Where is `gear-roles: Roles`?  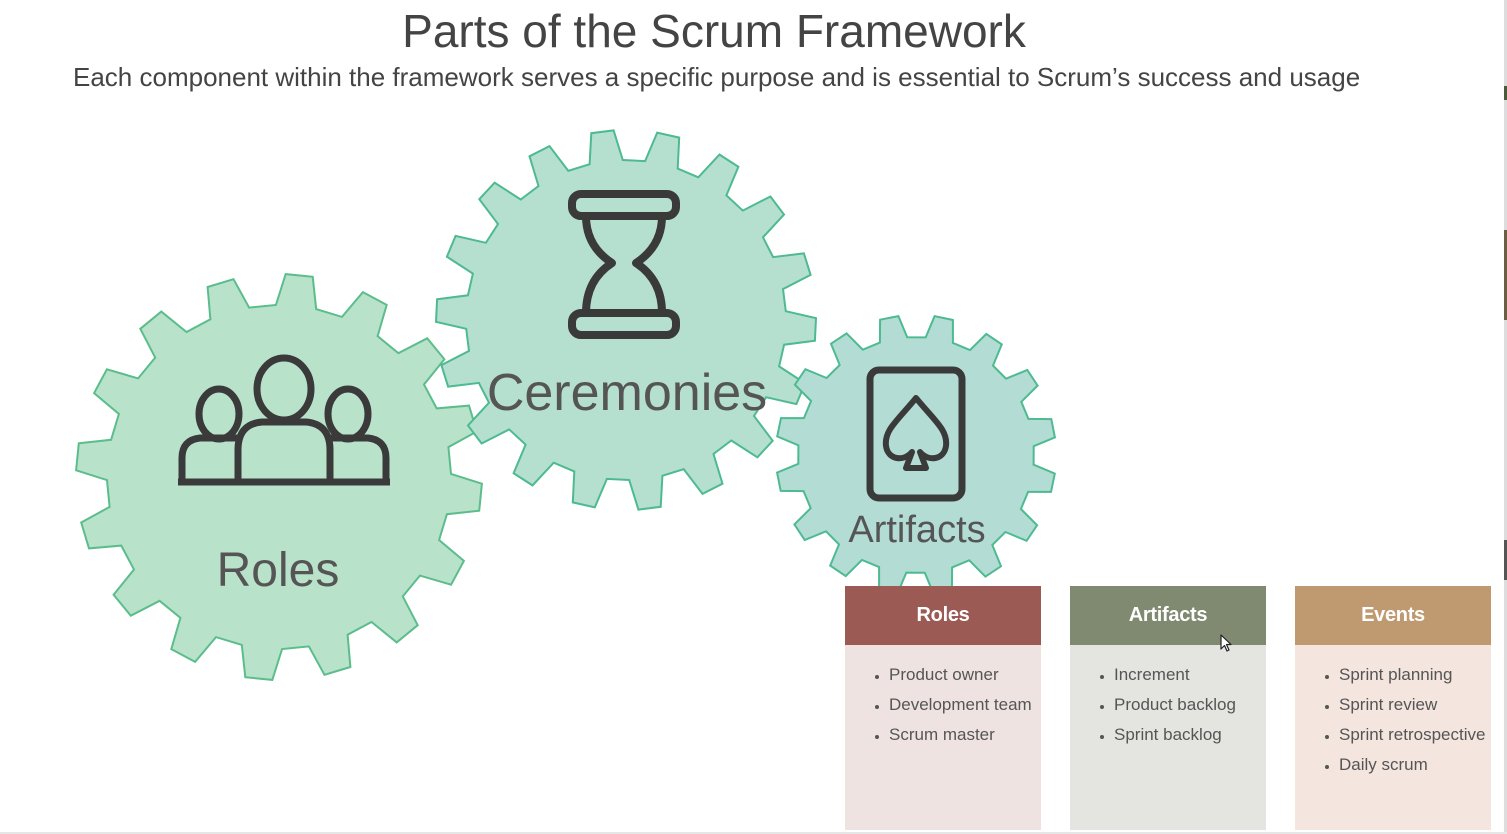 gear-roles: Roles is located at coordinates (279, 477).